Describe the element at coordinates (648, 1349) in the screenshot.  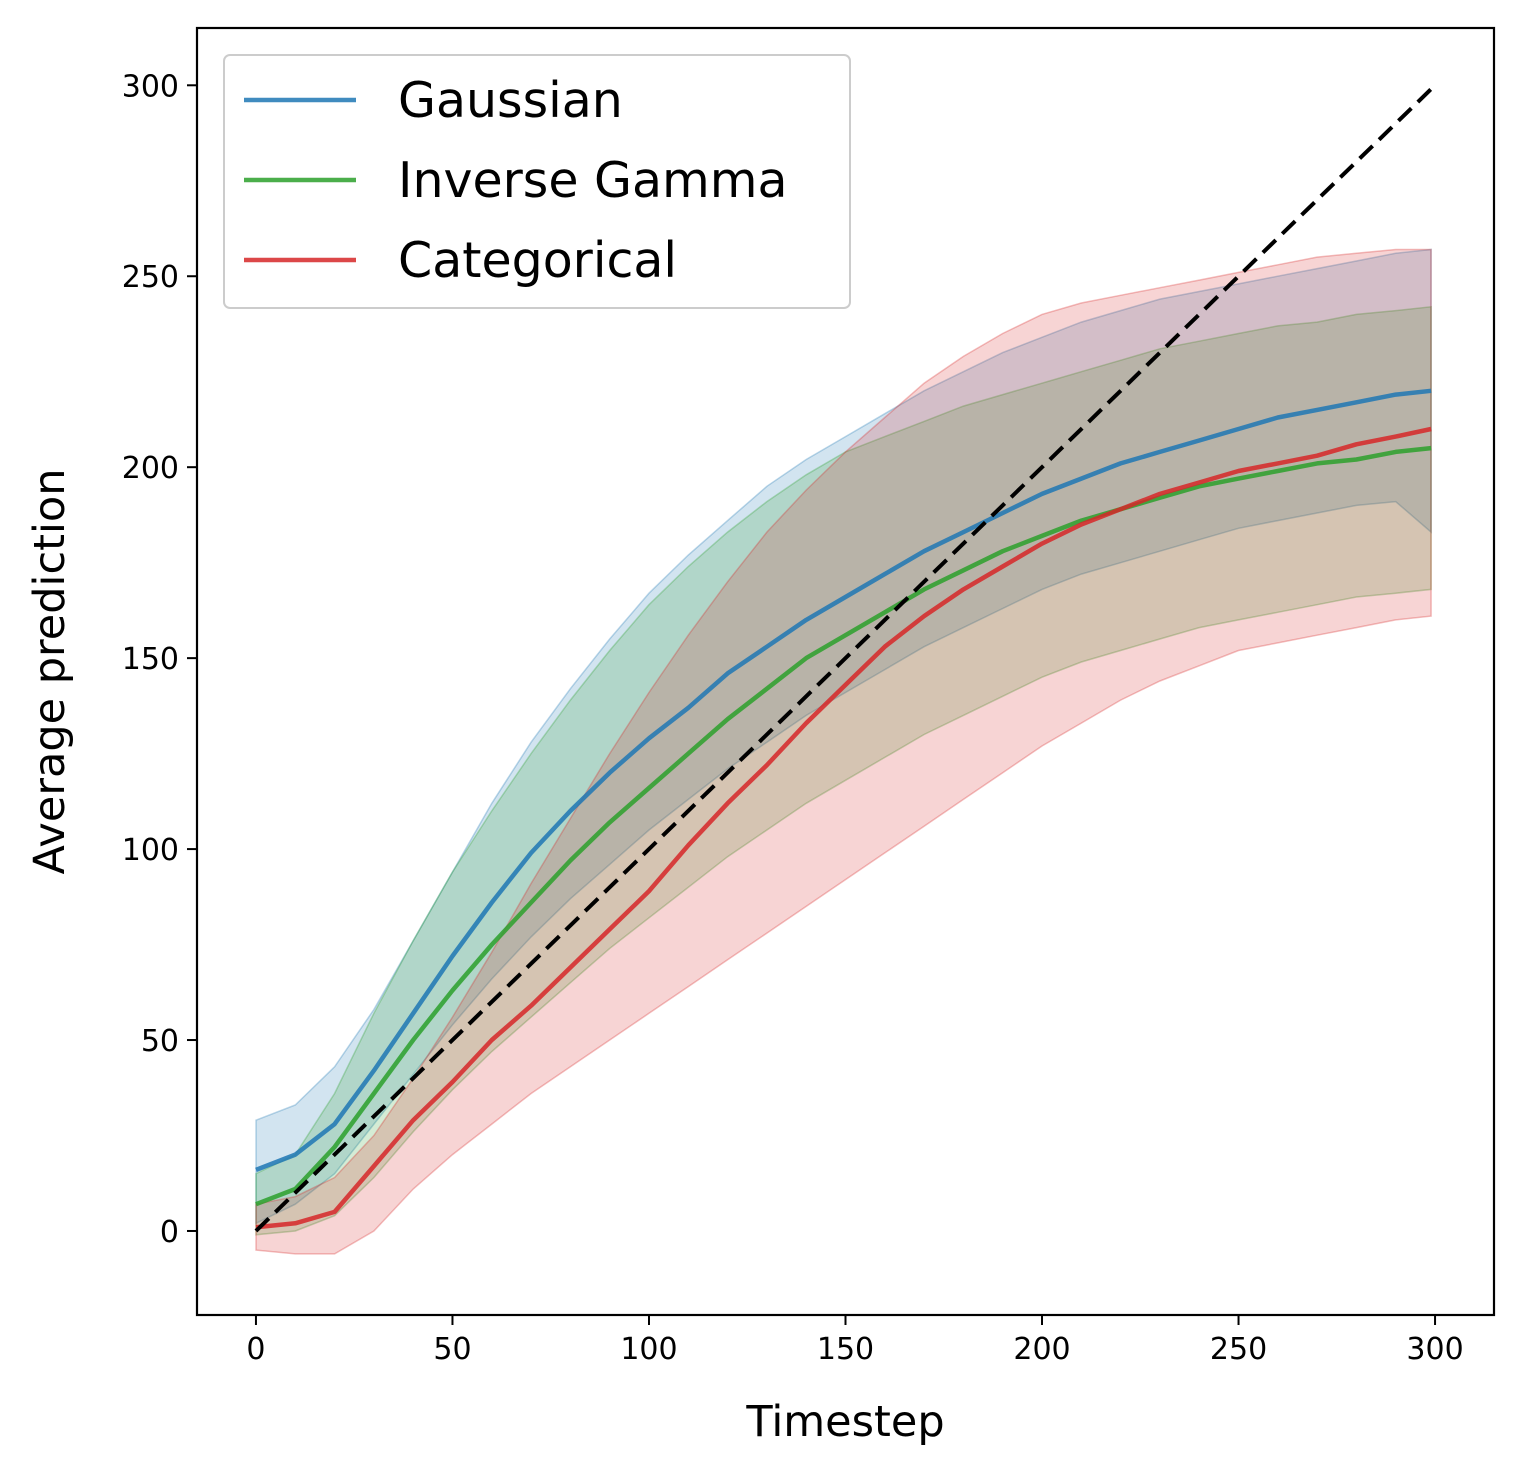
I see `x-tick-label: 100` at that location.